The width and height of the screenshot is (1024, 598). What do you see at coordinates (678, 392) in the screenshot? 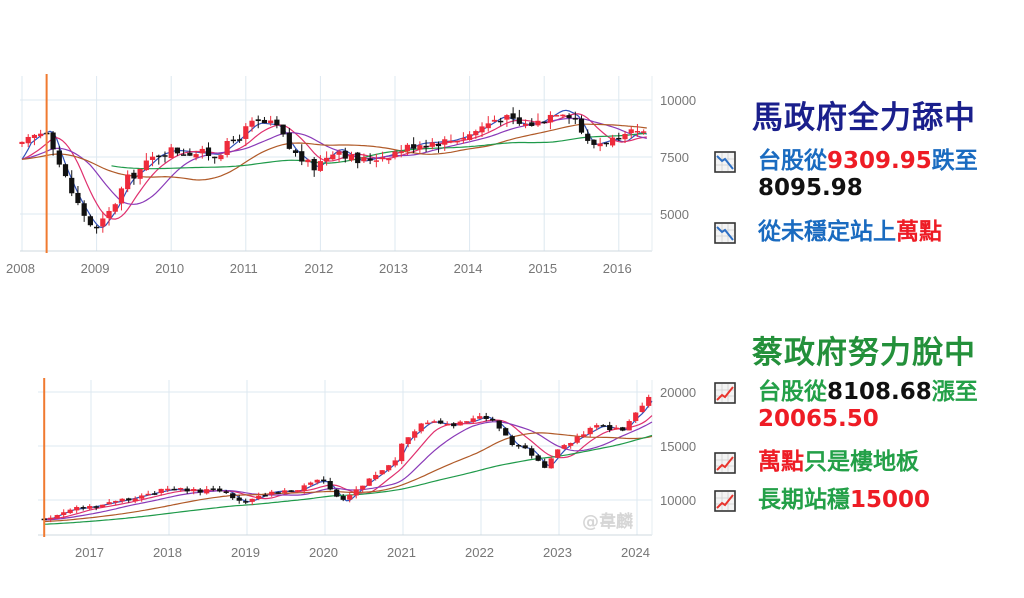
I see `y-tick-label: 20000` at bounding box center [678, 392].